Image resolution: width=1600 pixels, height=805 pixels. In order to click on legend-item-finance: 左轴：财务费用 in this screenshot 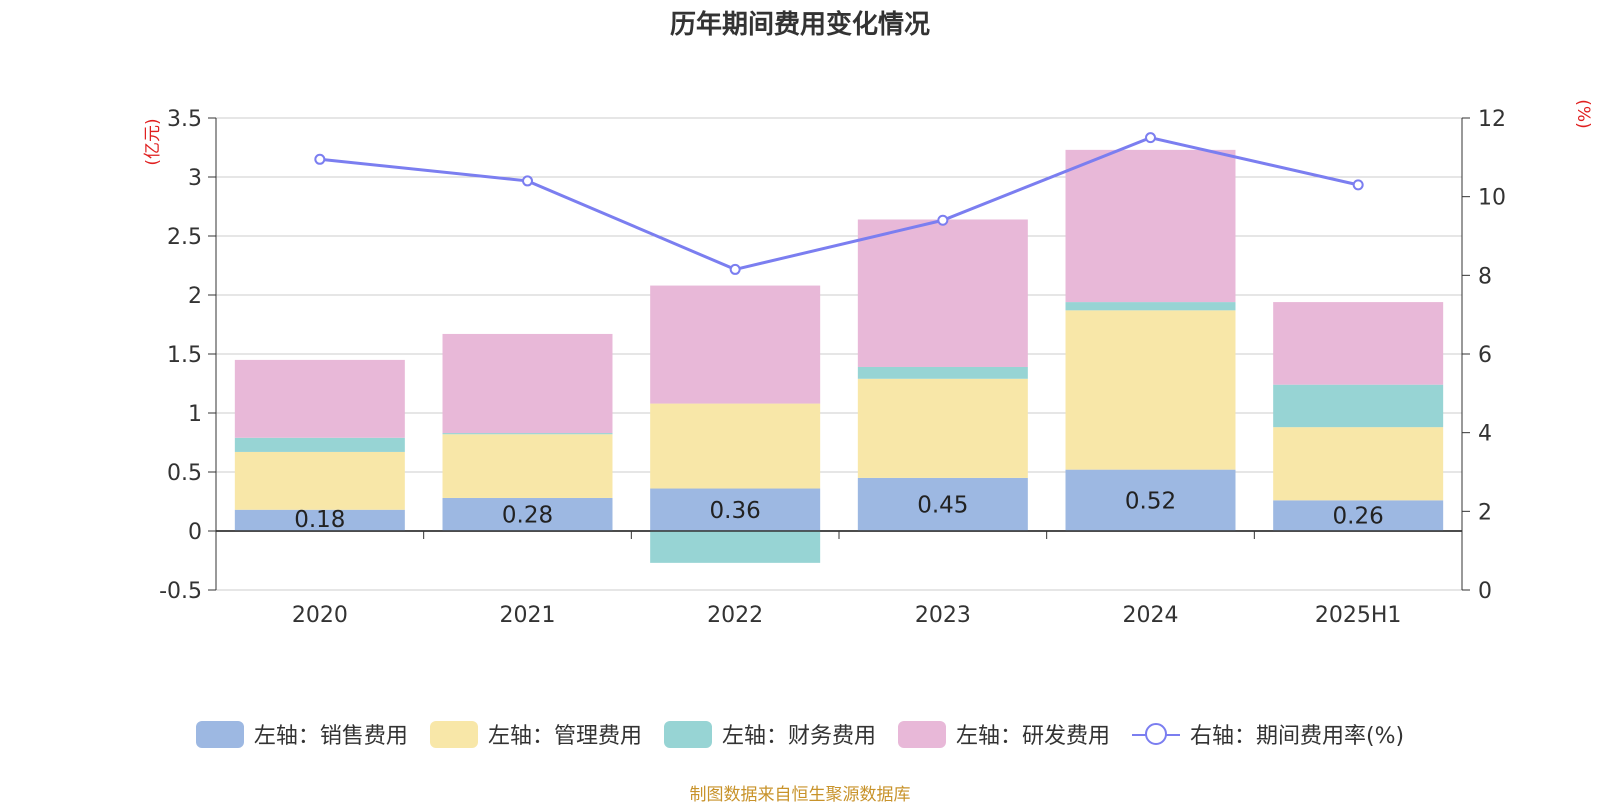, I will do `click(769, 734)`.